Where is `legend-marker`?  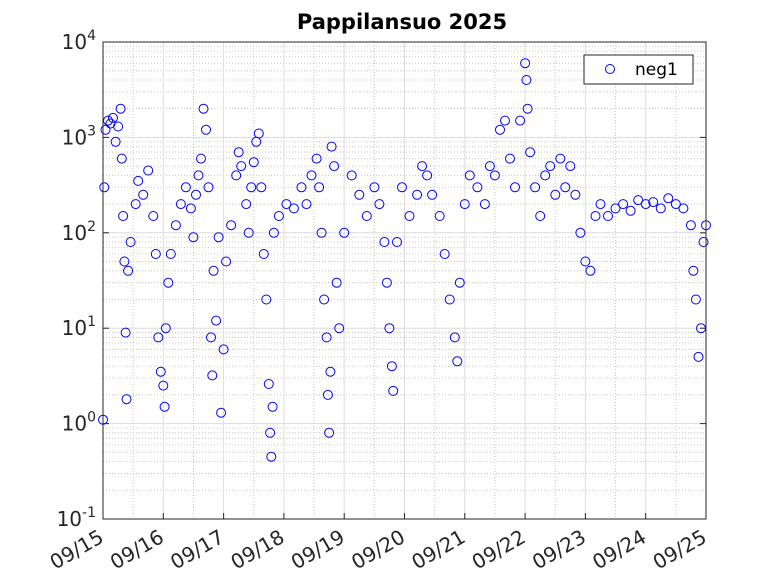
legend-marker is located at coordinates (610, 69).